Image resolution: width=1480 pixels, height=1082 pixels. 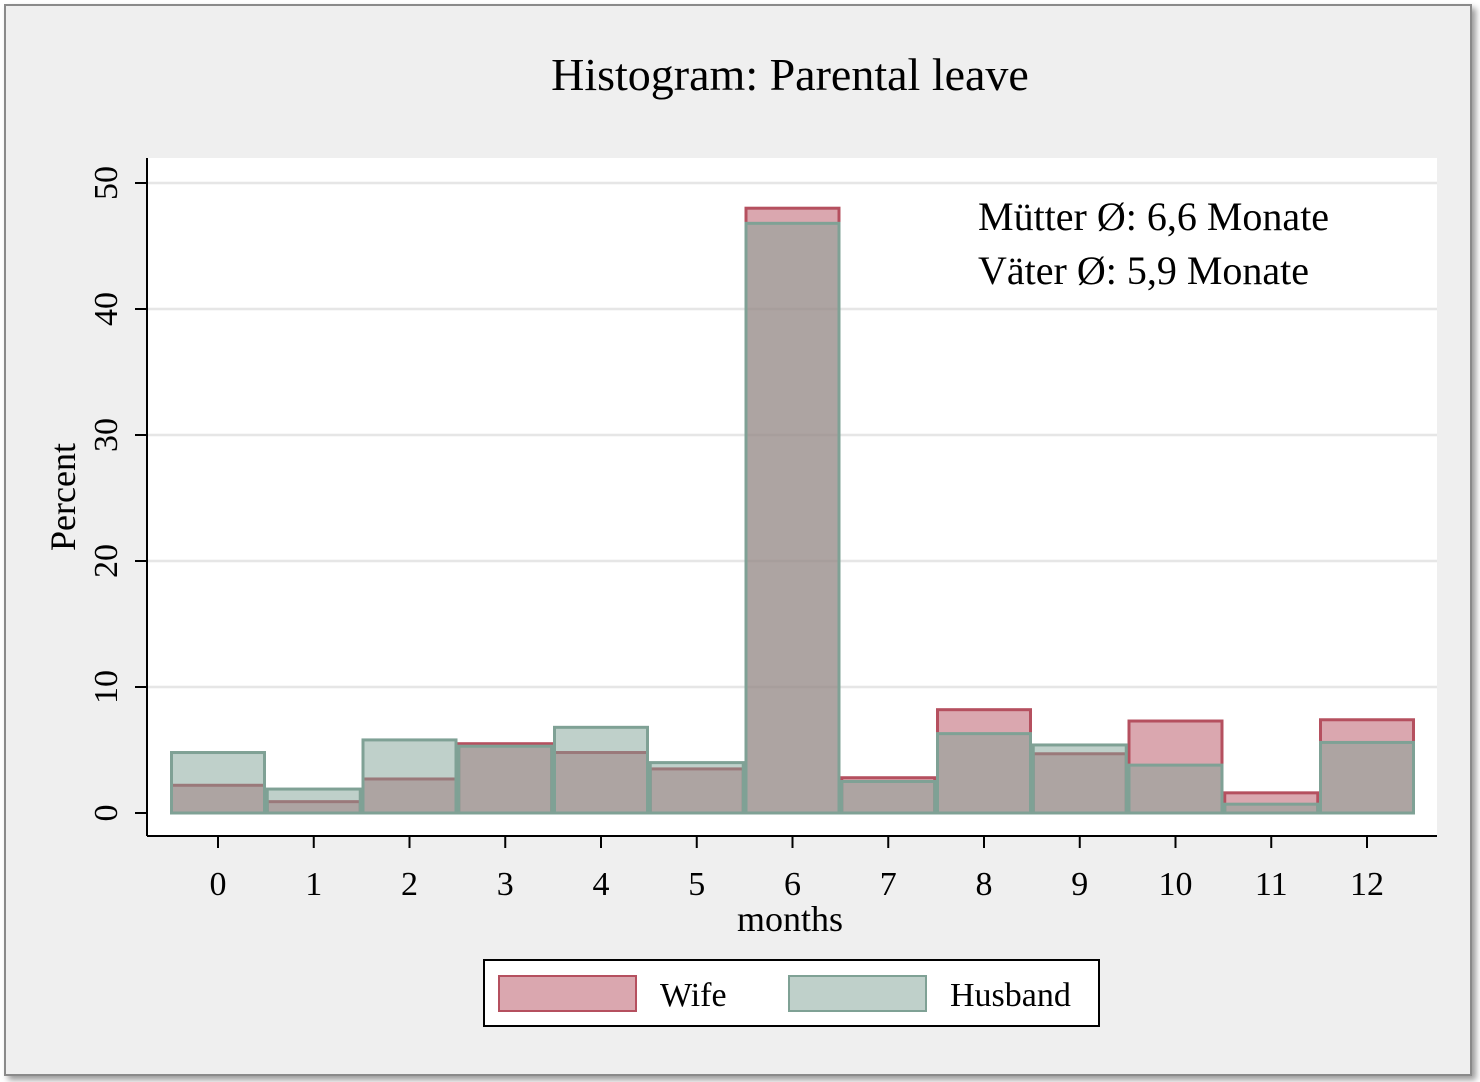 What do you see at coordinates (106, 813) in the screenshot?
I see `y-tick-label-0: 0` at bounding box center [106, 813].